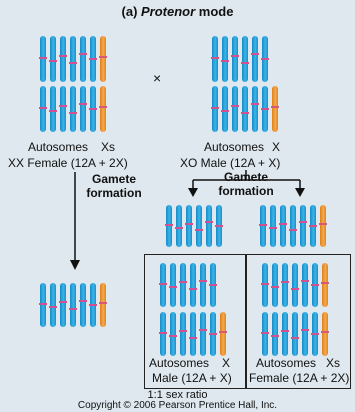 The image size is (355, 412). I want to click on male-caption: XO Male (12A + X), so click(230, 163).